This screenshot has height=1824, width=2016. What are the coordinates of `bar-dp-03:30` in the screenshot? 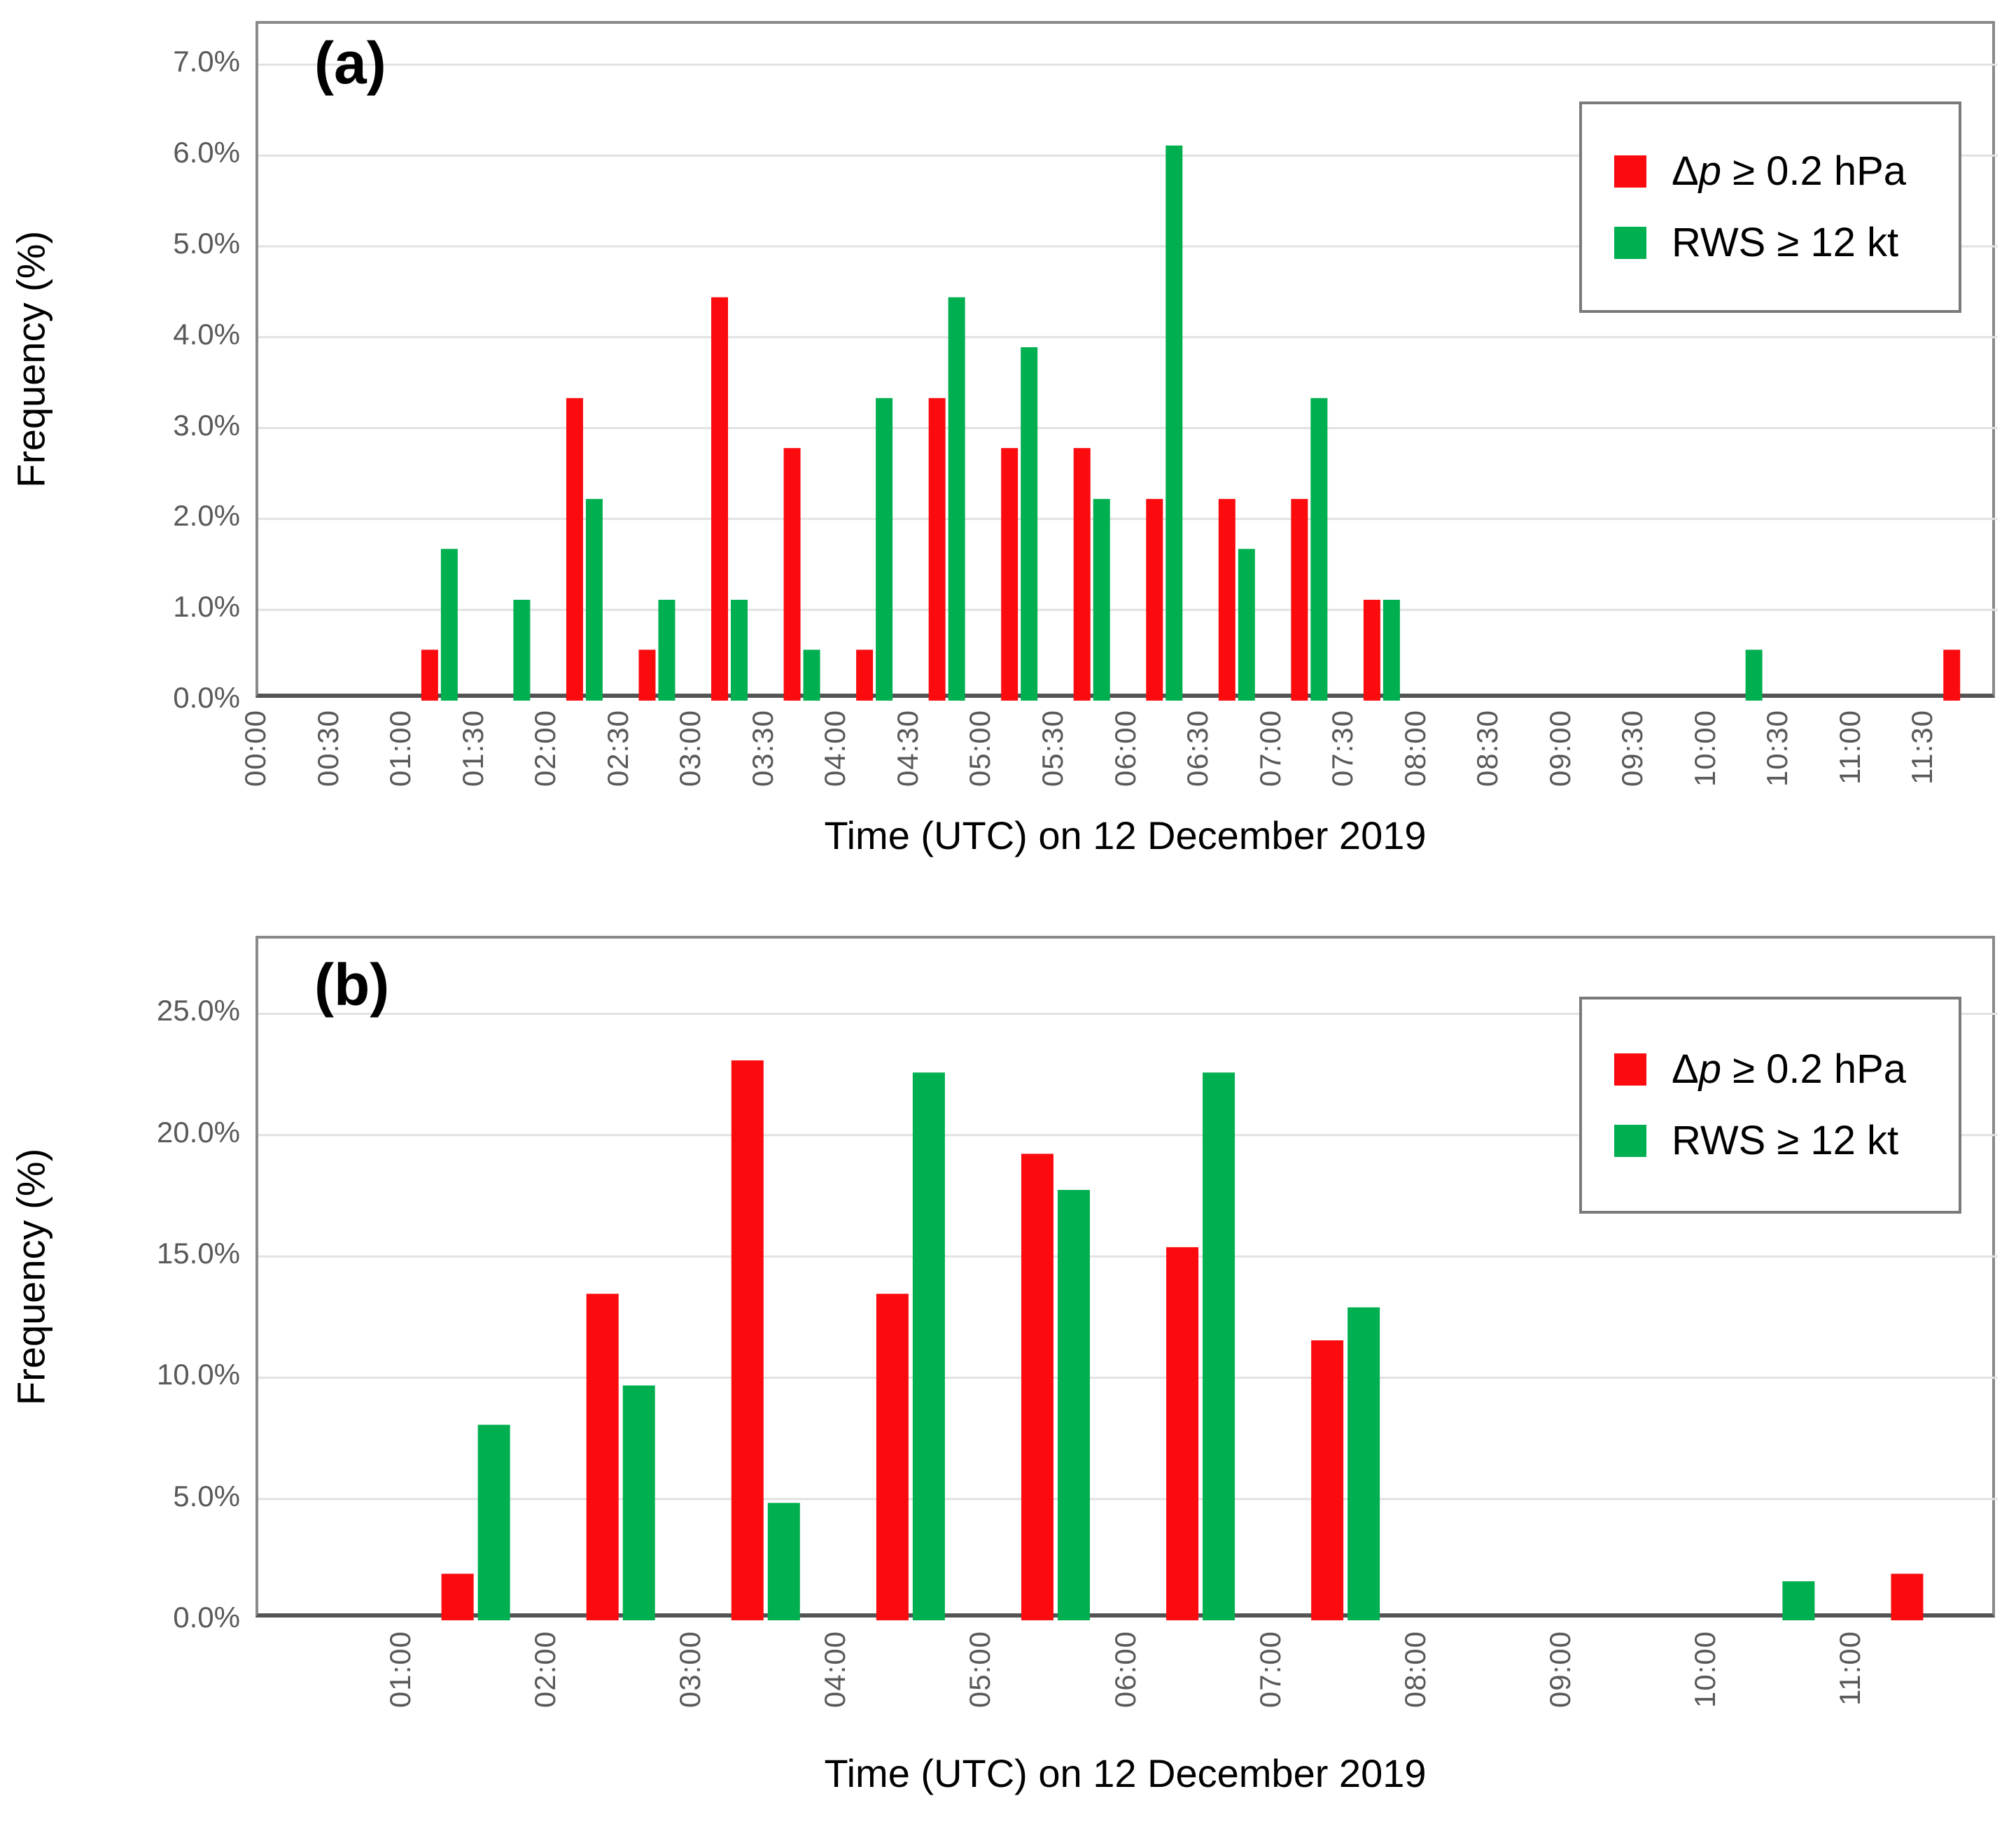 It's located at (792, 574).